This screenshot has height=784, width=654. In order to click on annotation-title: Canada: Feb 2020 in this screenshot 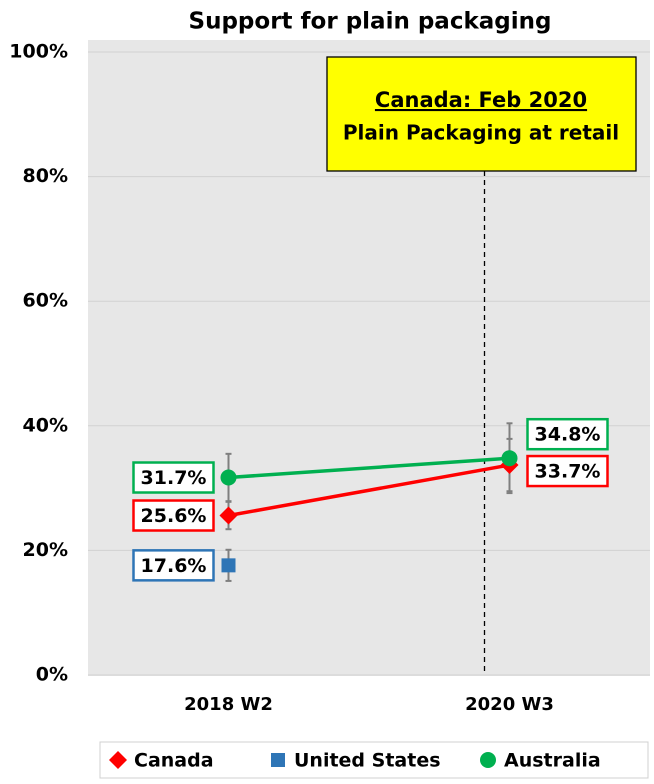, I will do `click(481, 100)`.